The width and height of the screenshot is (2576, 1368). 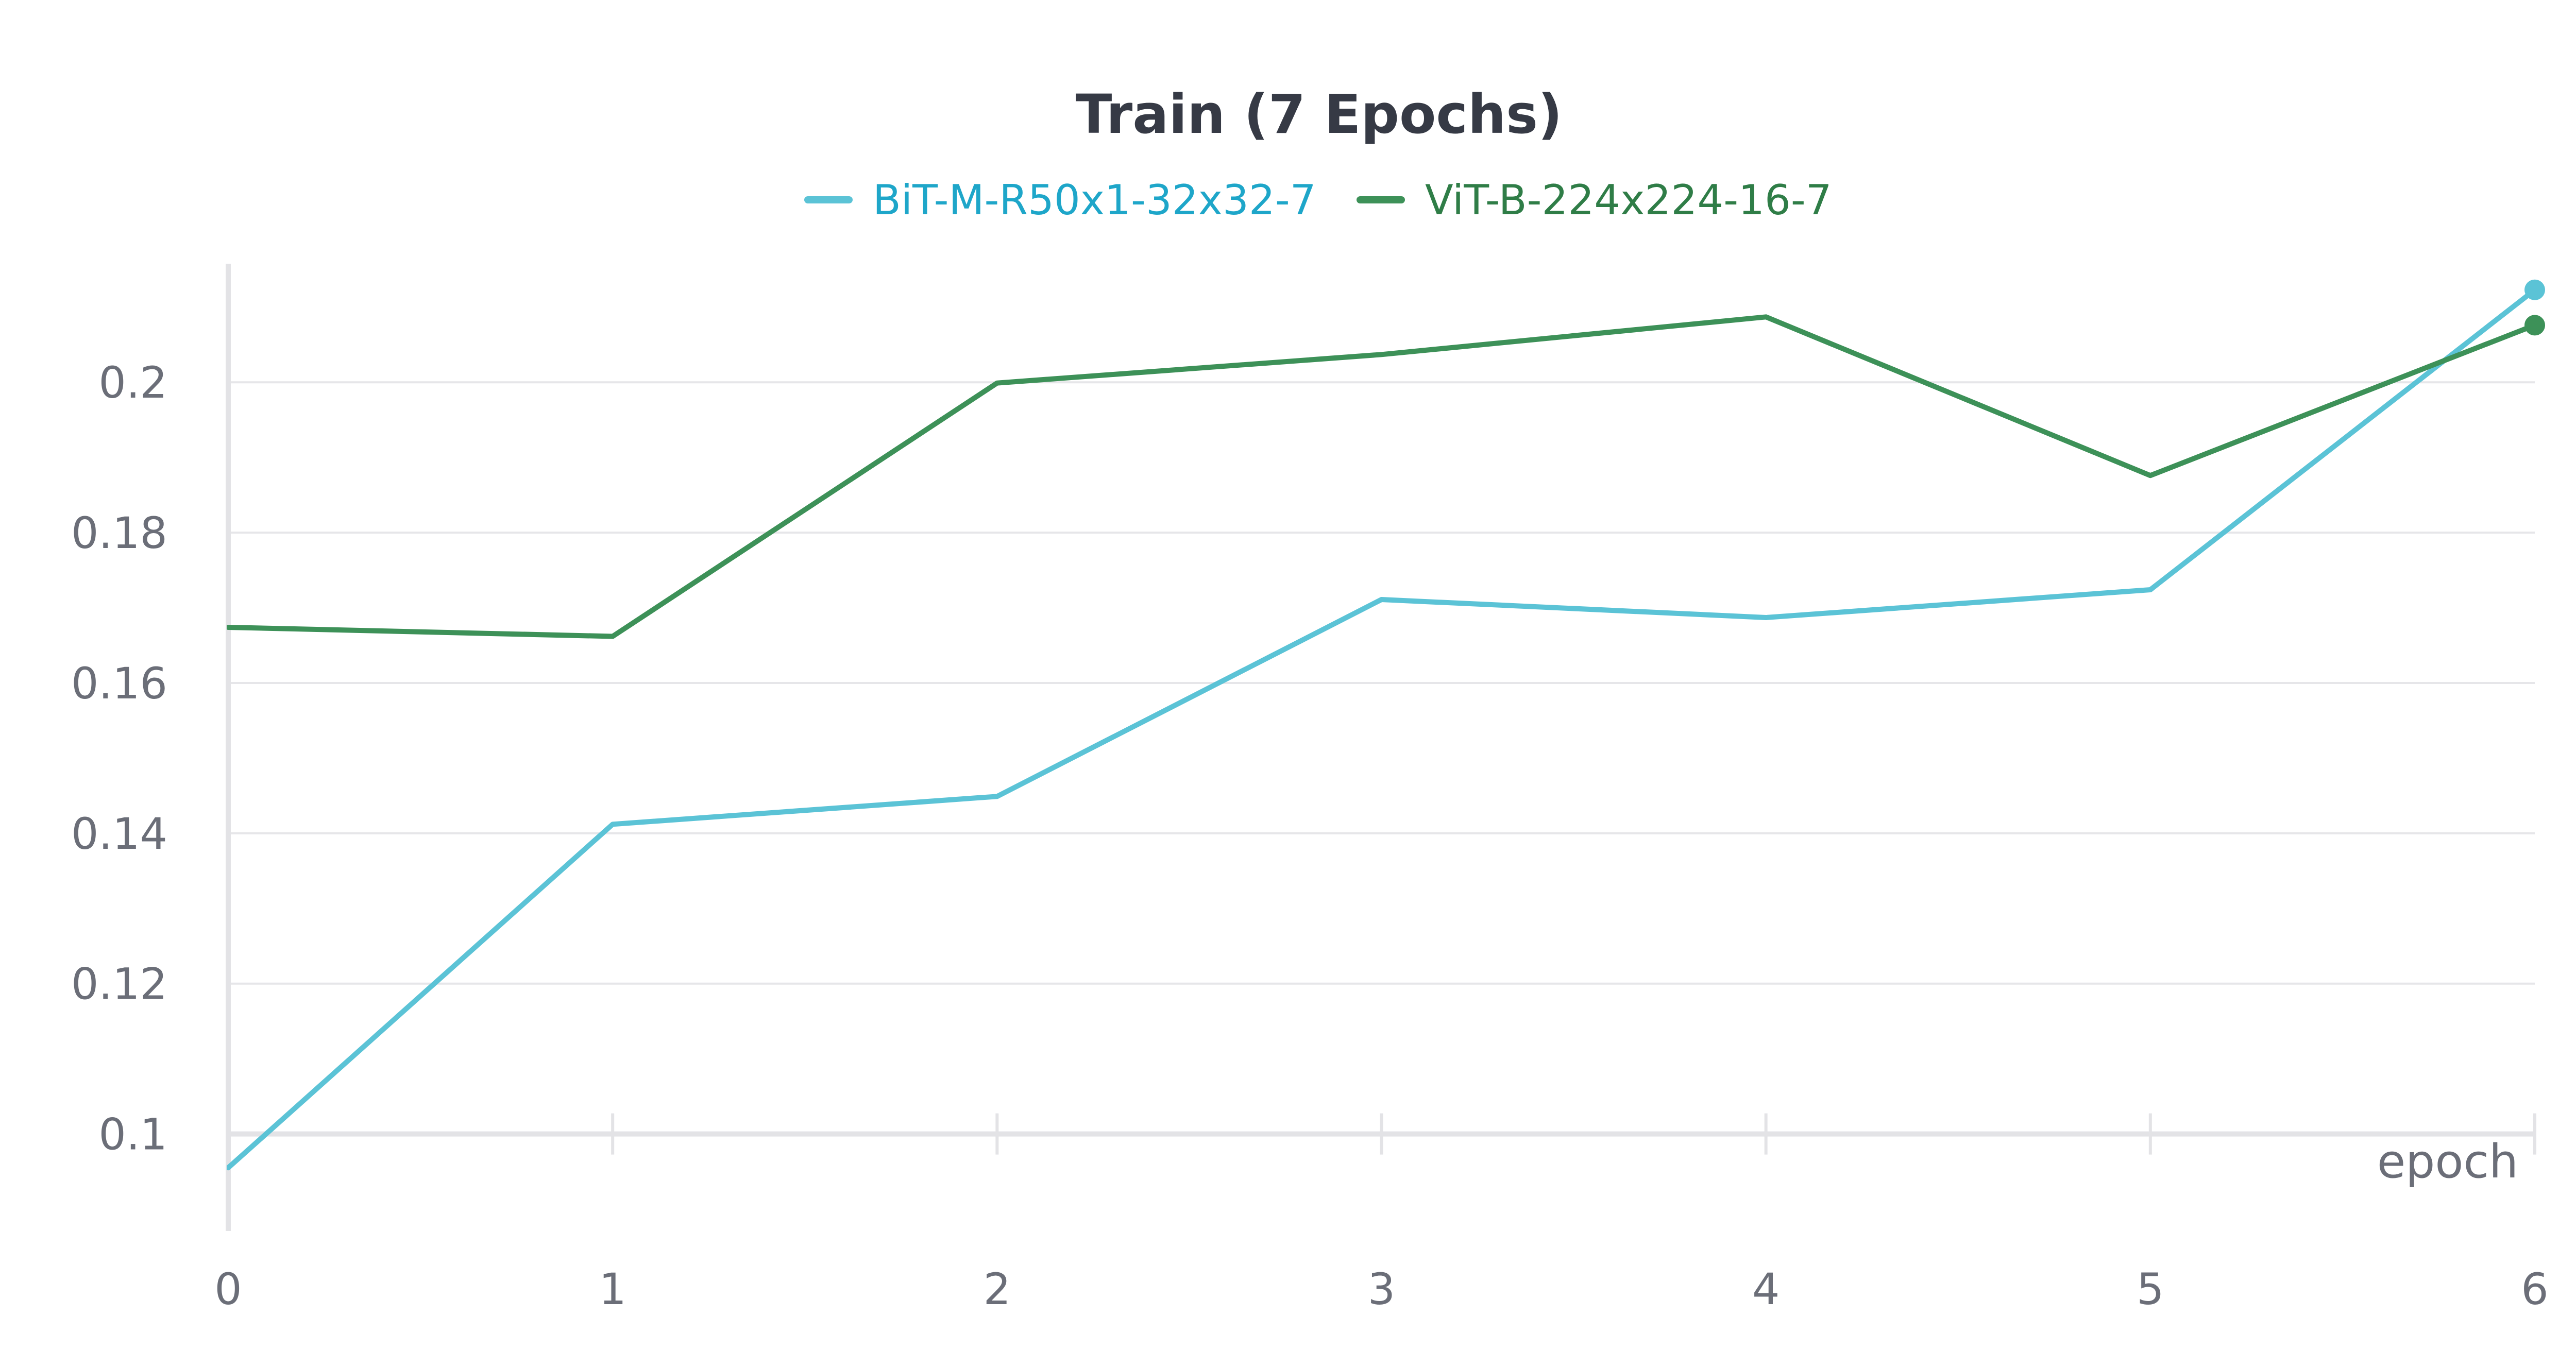 What do you see at coordinates (1094, 200) in the screenshot?
I see `legend-label: BiT-M-R50x1-32x32-7` at bounding box center [1094, 200].